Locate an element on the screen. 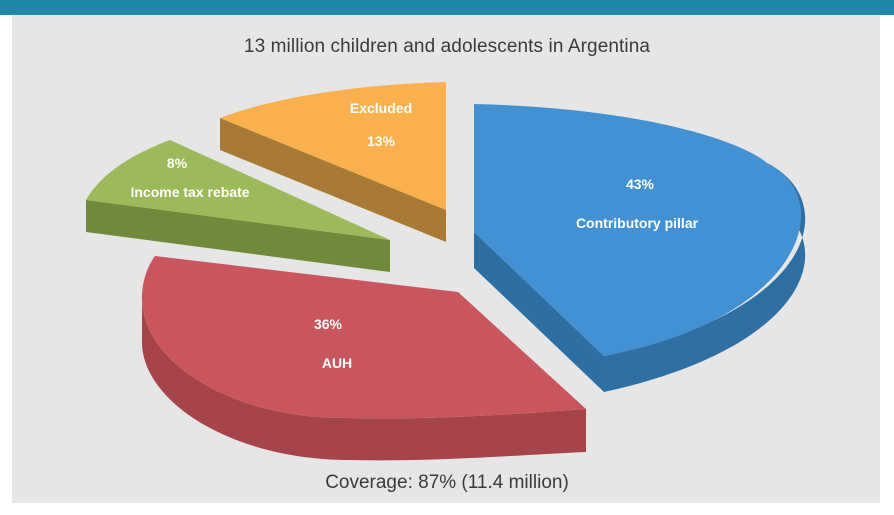 The width and height of the screenshot is (894, 515). slice-income-tax-rebate: 8% Income tax rebate is located at coordinates (238, 206).